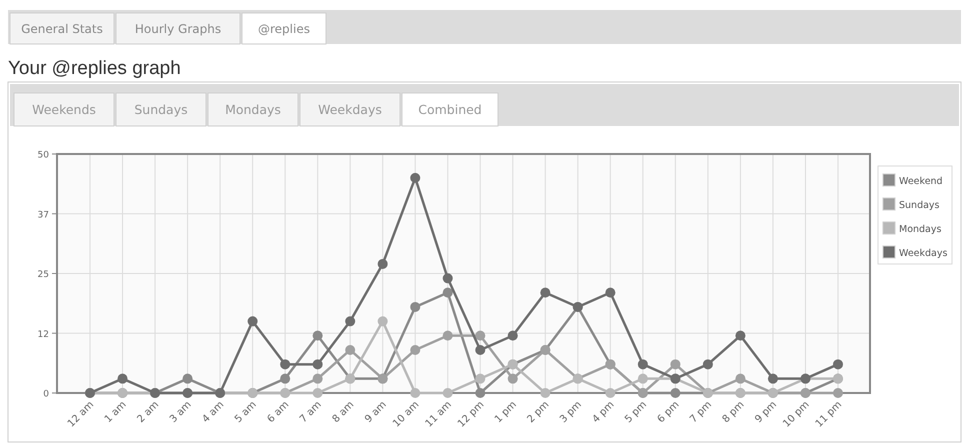  I want to click on text: Sundays, so click(161, 109).